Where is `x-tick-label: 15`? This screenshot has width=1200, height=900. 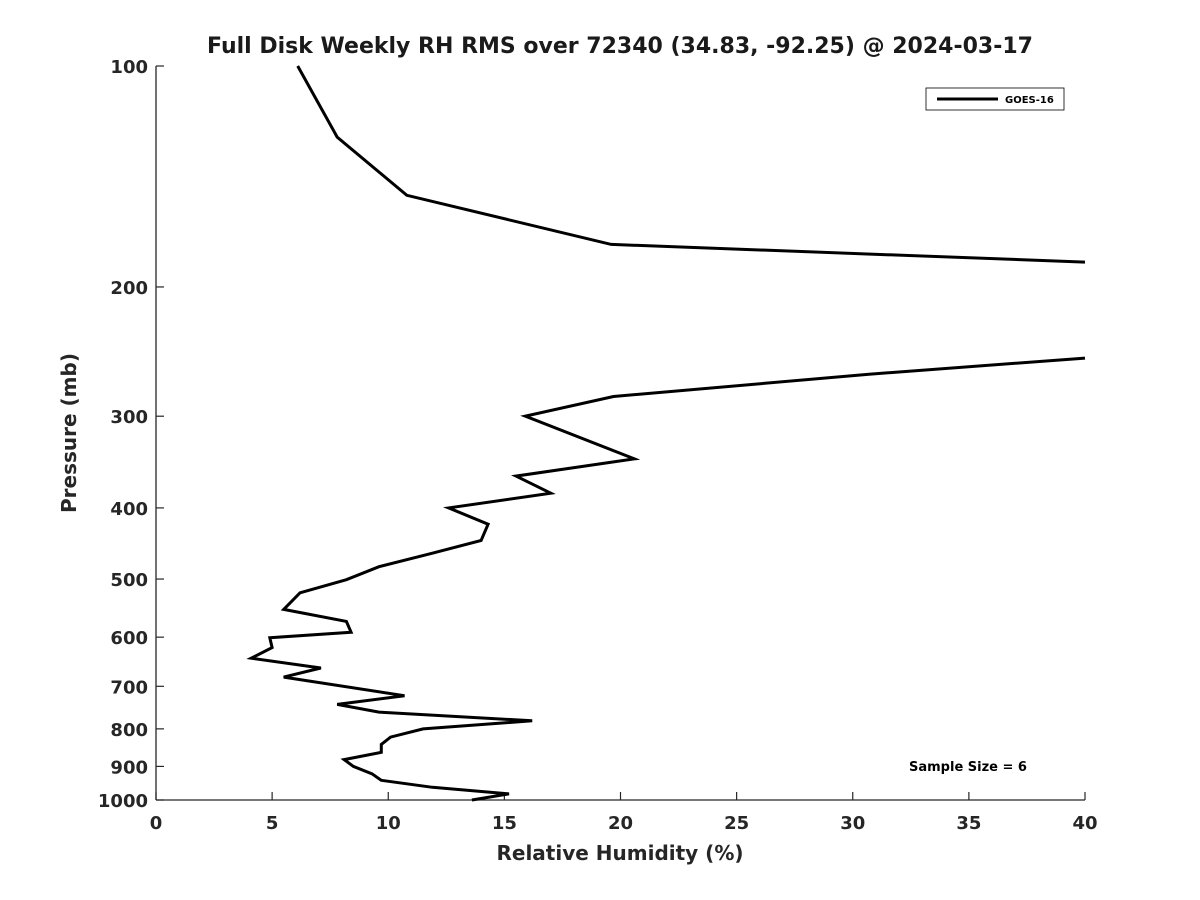 x-tick-label: 15 is located at coordinates (504, 823).